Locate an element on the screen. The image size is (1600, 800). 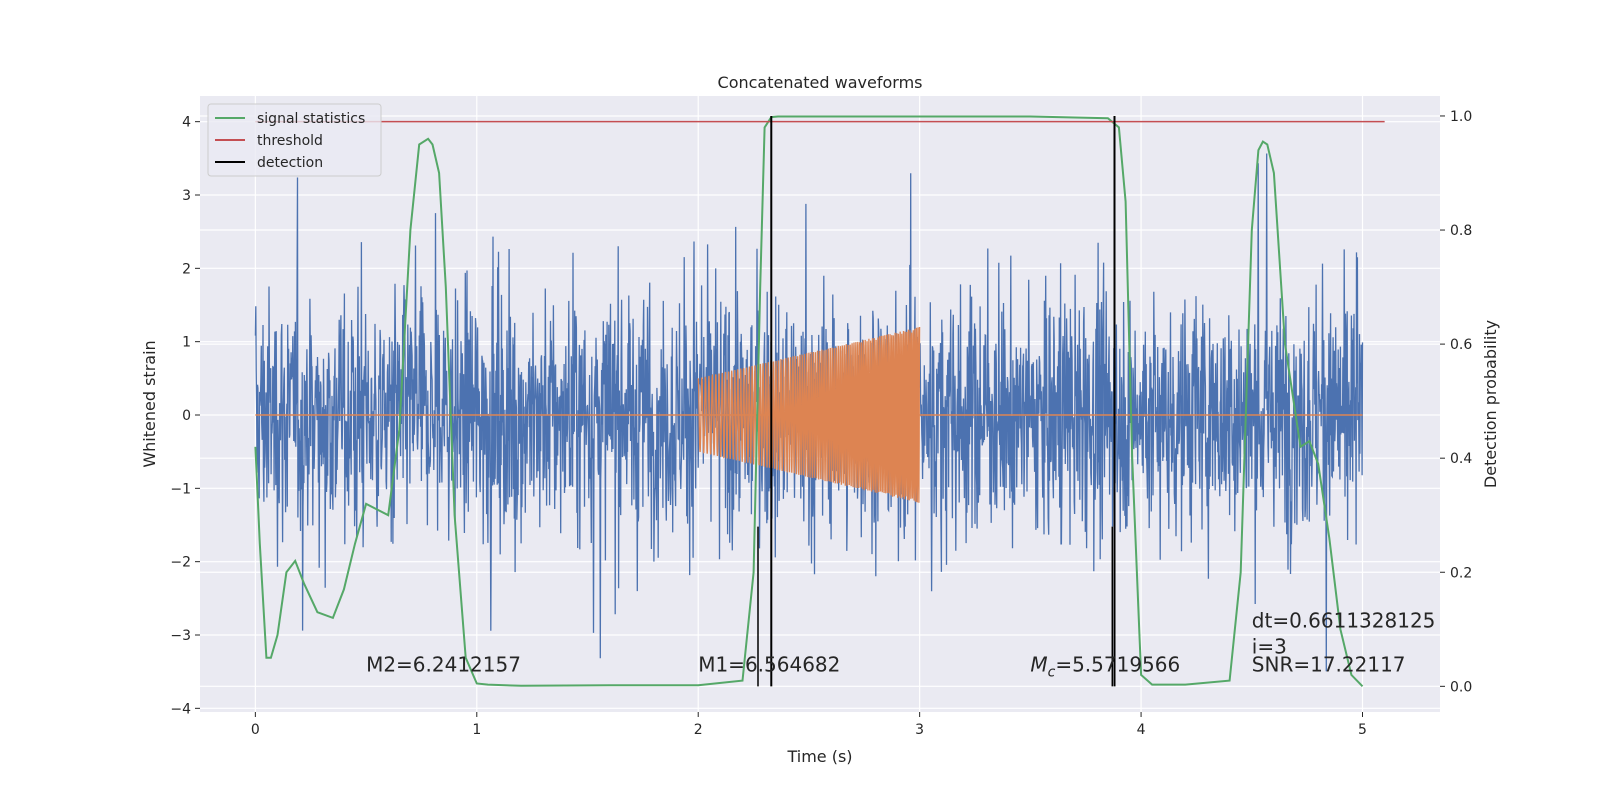
annotation-text: Mc=5.5719566 is located at coordinates (1105, 667).